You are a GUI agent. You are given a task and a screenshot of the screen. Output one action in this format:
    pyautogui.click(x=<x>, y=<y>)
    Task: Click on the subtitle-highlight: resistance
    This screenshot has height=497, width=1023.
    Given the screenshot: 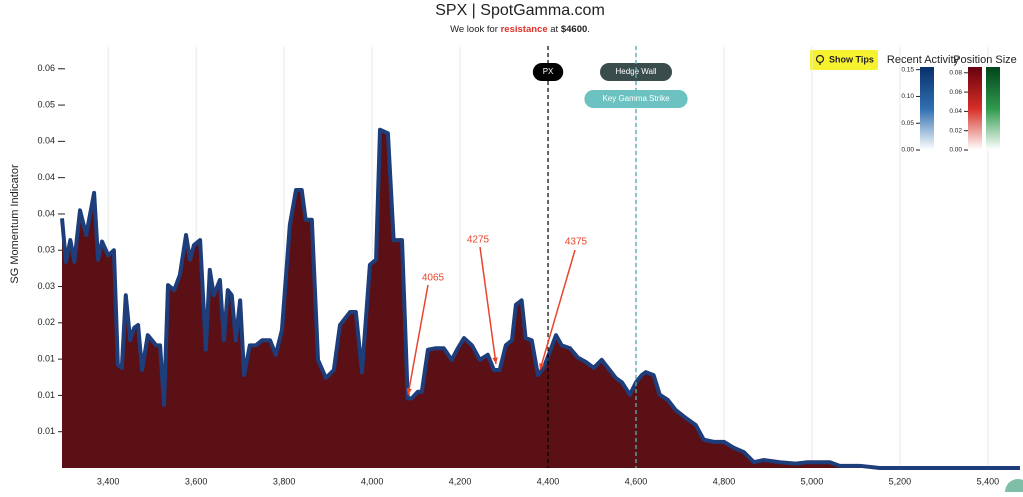 What is the action you would take?
    pyautogui.click(x=524, y=29)
    